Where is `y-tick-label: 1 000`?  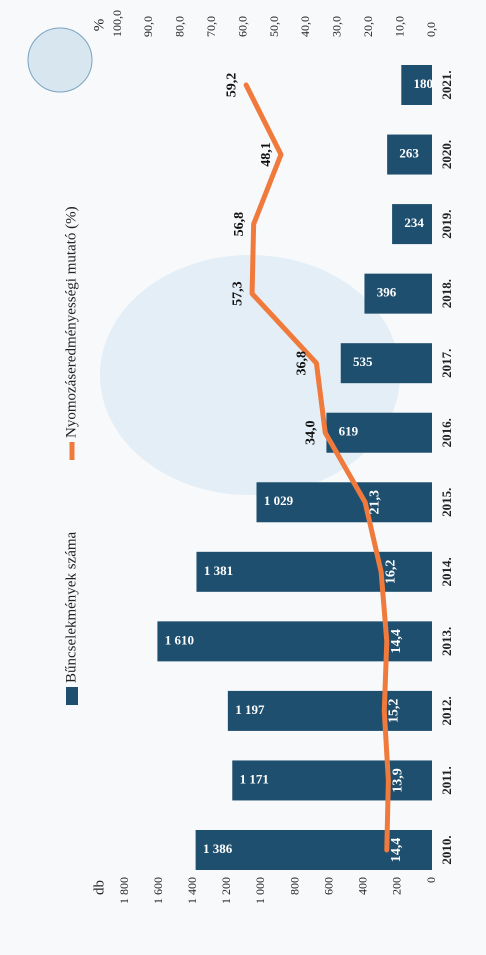 y-tick-label: 1 000 is located at coordinates (260, 890).